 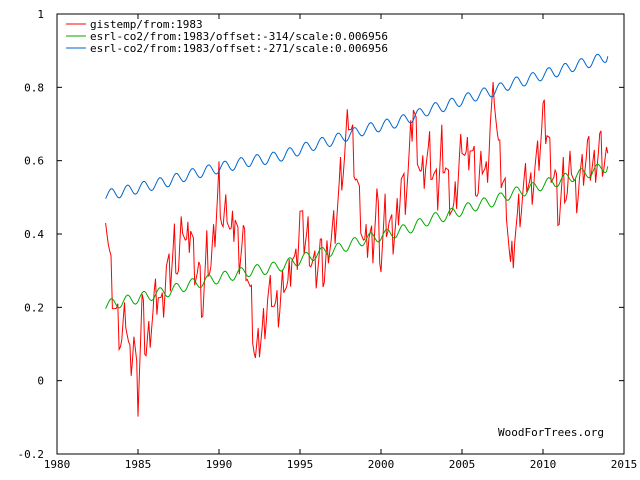 I want to click on x-tick-label: 2000, so click(x=381, y=464).